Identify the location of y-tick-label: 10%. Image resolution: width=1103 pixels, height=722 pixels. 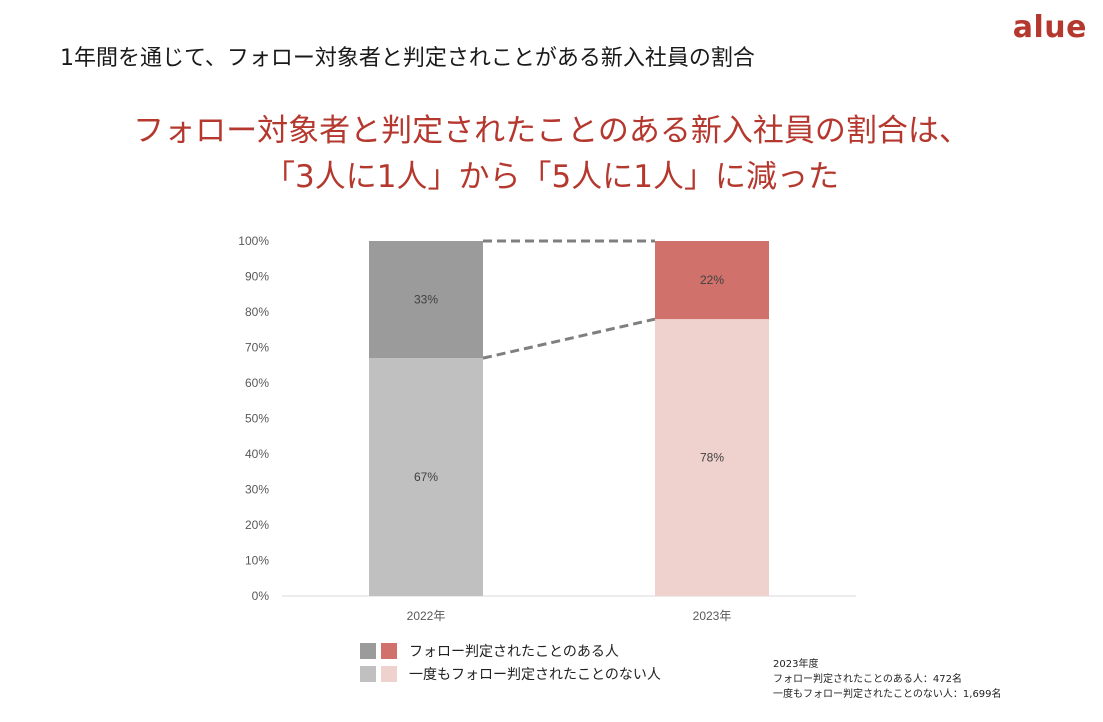
(257, 561).